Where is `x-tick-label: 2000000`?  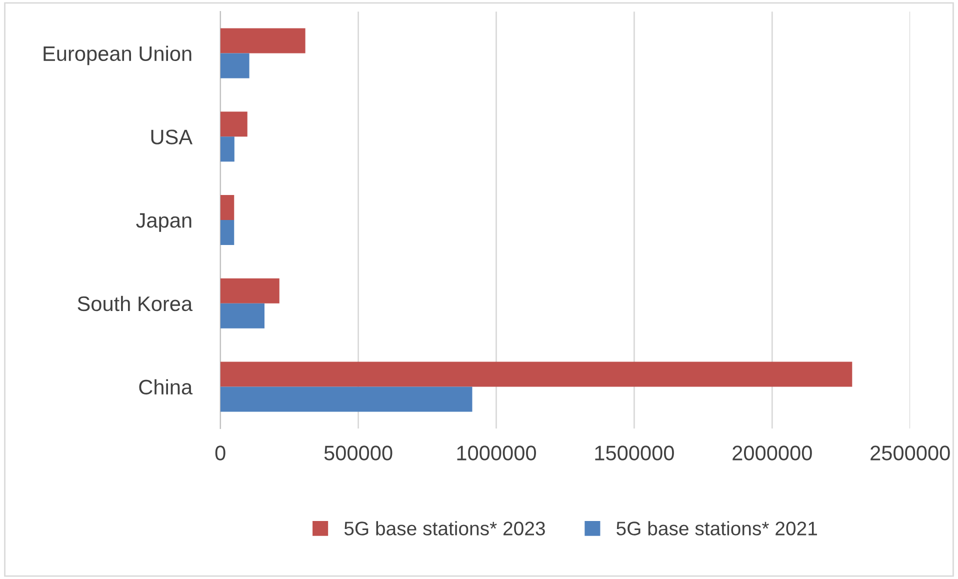
x-tick-label: 2000000 is located at coordinates (772, 453).